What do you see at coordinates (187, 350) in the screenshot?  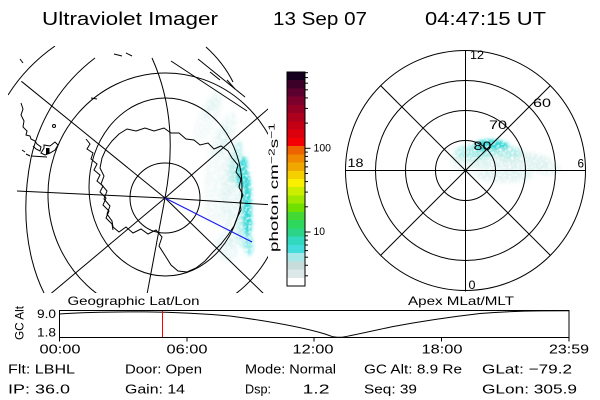 I see `svg-text: 06:00` at bounding box center [187, 350].